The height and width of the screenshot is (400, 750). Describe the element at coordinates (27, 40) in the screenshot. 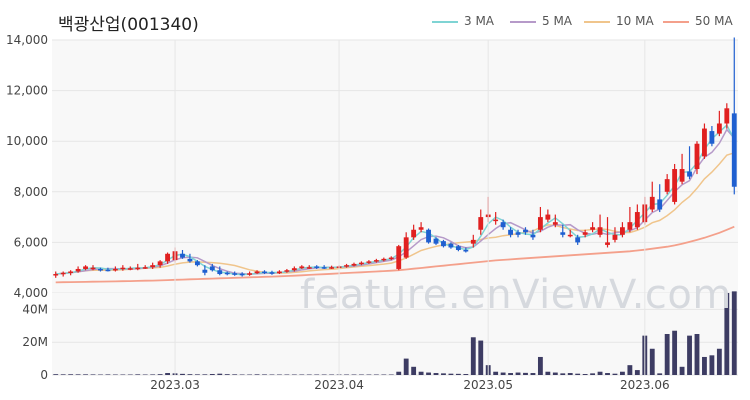

I see `price-tick-label: 14,000` at that location.